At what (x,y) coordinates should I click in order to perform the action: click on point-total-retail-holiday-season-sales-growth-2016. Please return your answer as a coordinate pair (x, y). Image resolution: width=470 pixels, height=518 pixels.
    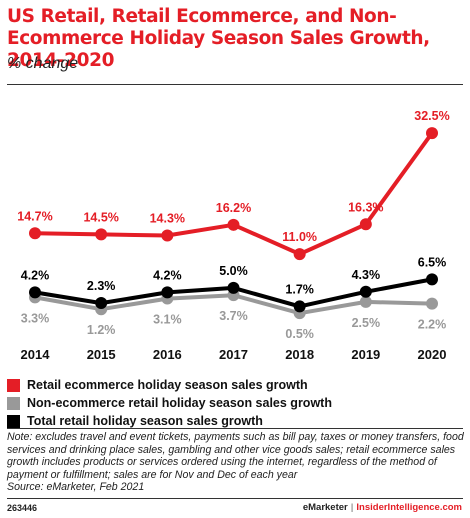
    Looking at the image, I should click on (167, 292).